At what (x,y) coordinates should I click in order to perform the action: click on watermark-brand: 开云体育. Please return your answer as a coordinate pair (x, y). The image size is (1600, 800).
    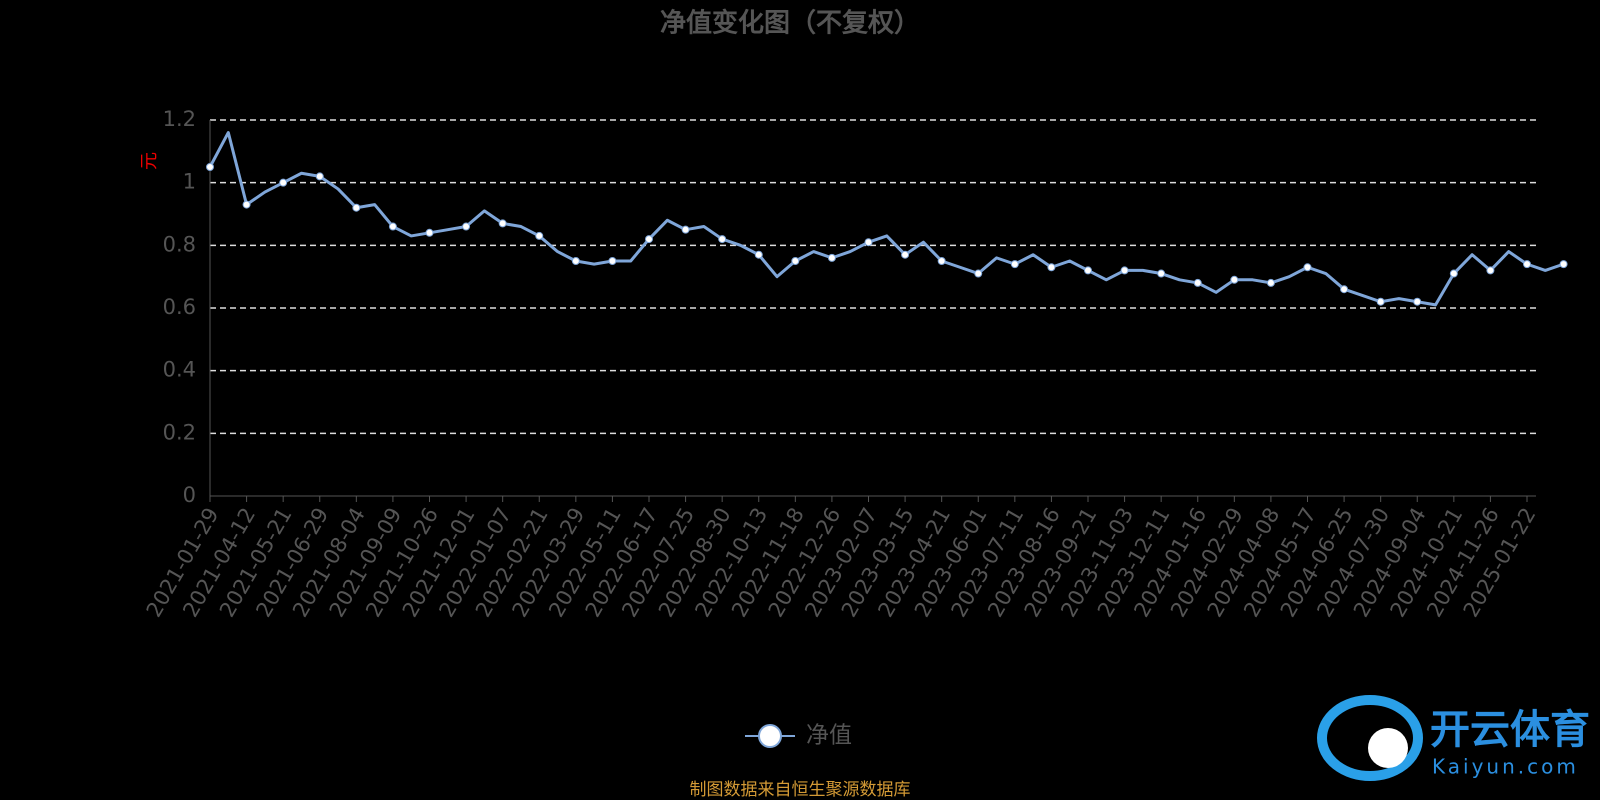
    Looking at the image, I should click on (1510, 730).